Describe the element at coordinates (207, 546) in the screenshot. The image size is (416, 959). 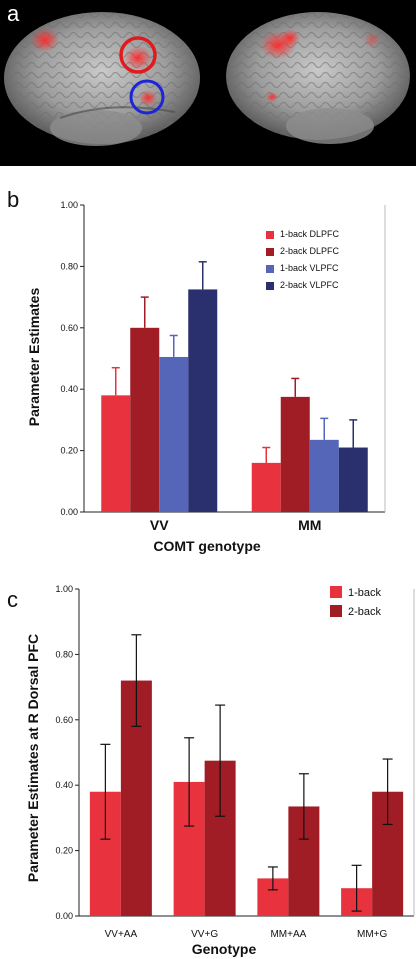
I see `panel-b-x-axis-title: COMT genotype` at that location.